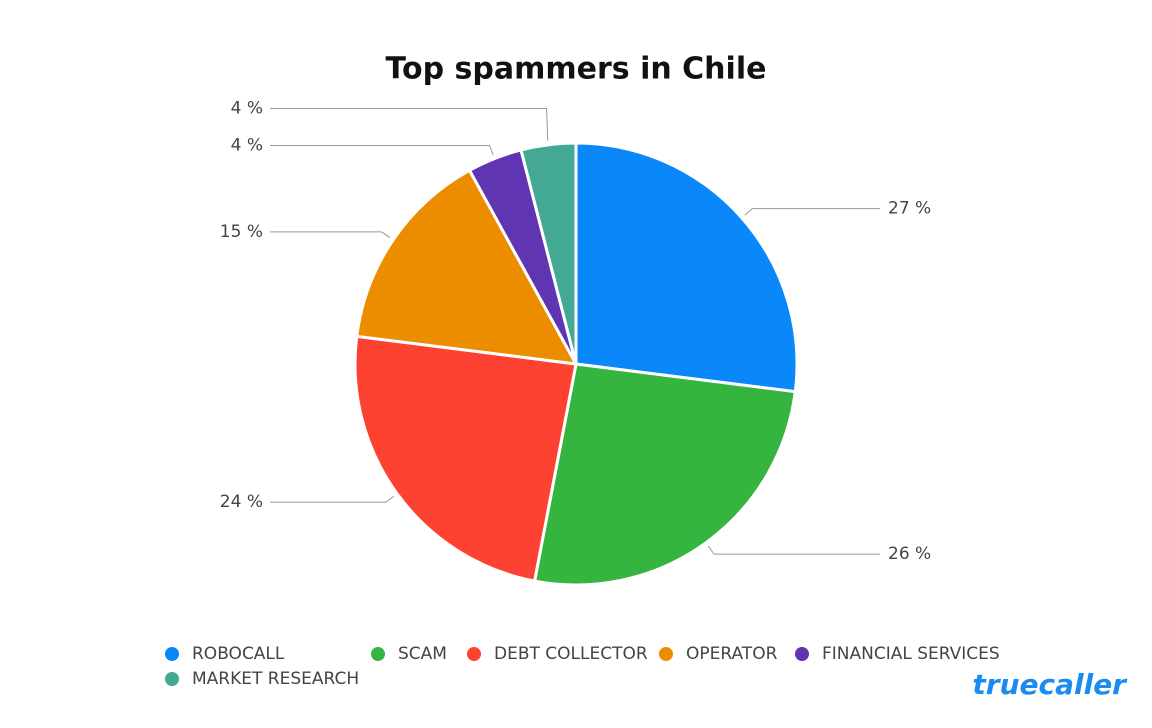  I want to click on brand-logo: truecaller, so click(1050, 684).